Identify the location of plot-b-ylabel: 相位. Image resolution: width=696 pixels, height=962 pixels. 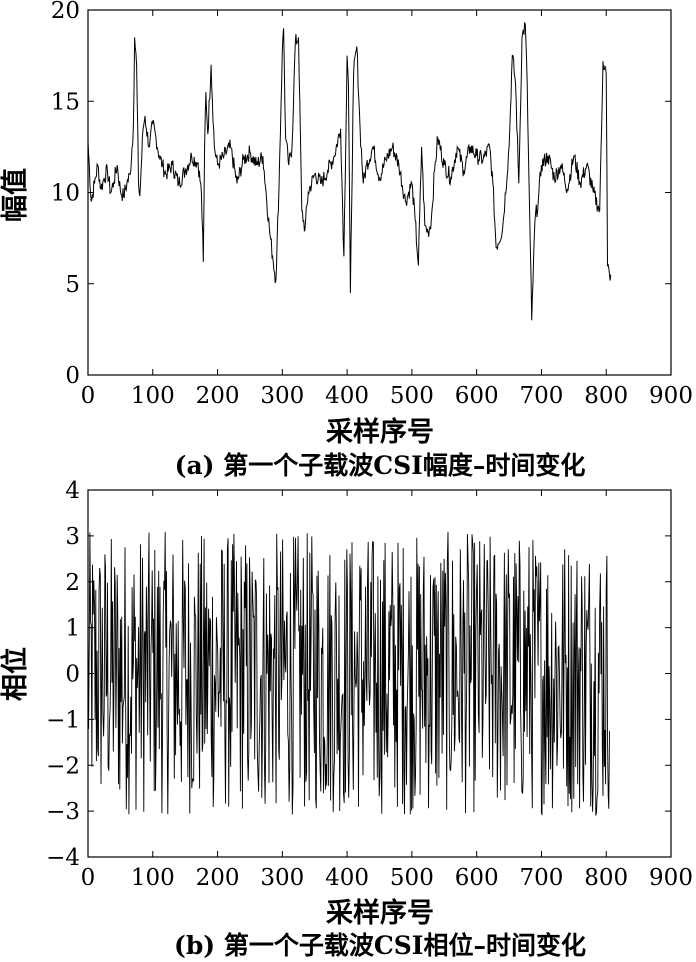
(15, 674).